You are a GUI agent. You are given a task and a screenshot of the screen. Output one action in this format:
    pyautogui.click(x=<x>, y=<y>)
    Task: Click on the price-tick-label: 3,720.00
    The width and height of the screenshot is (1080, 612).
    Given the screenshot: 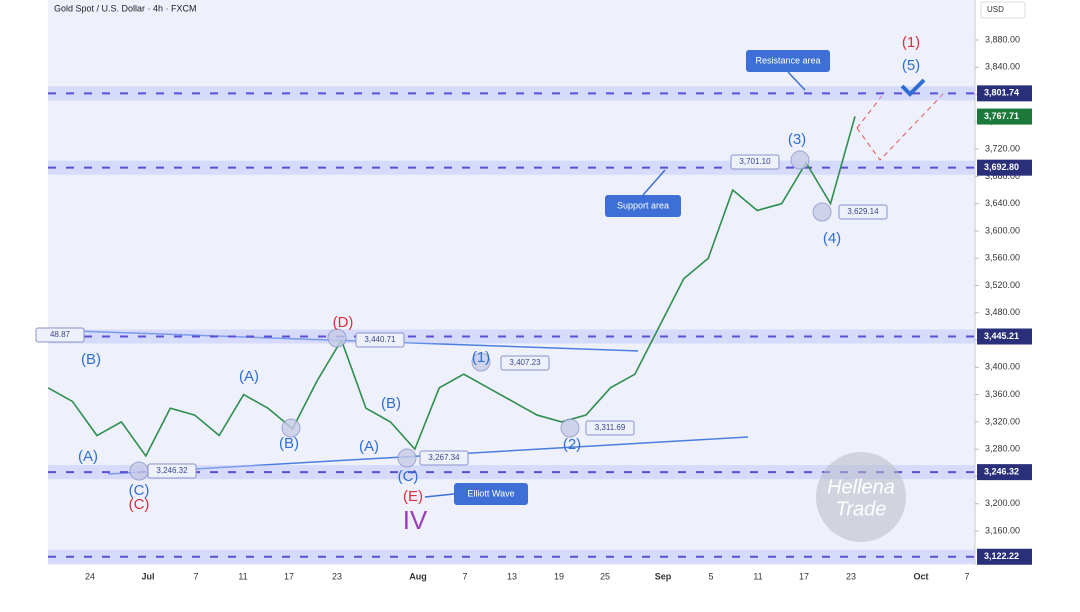 What is the action you would take?
    pyautogui.click(x=1002, y=148)
    